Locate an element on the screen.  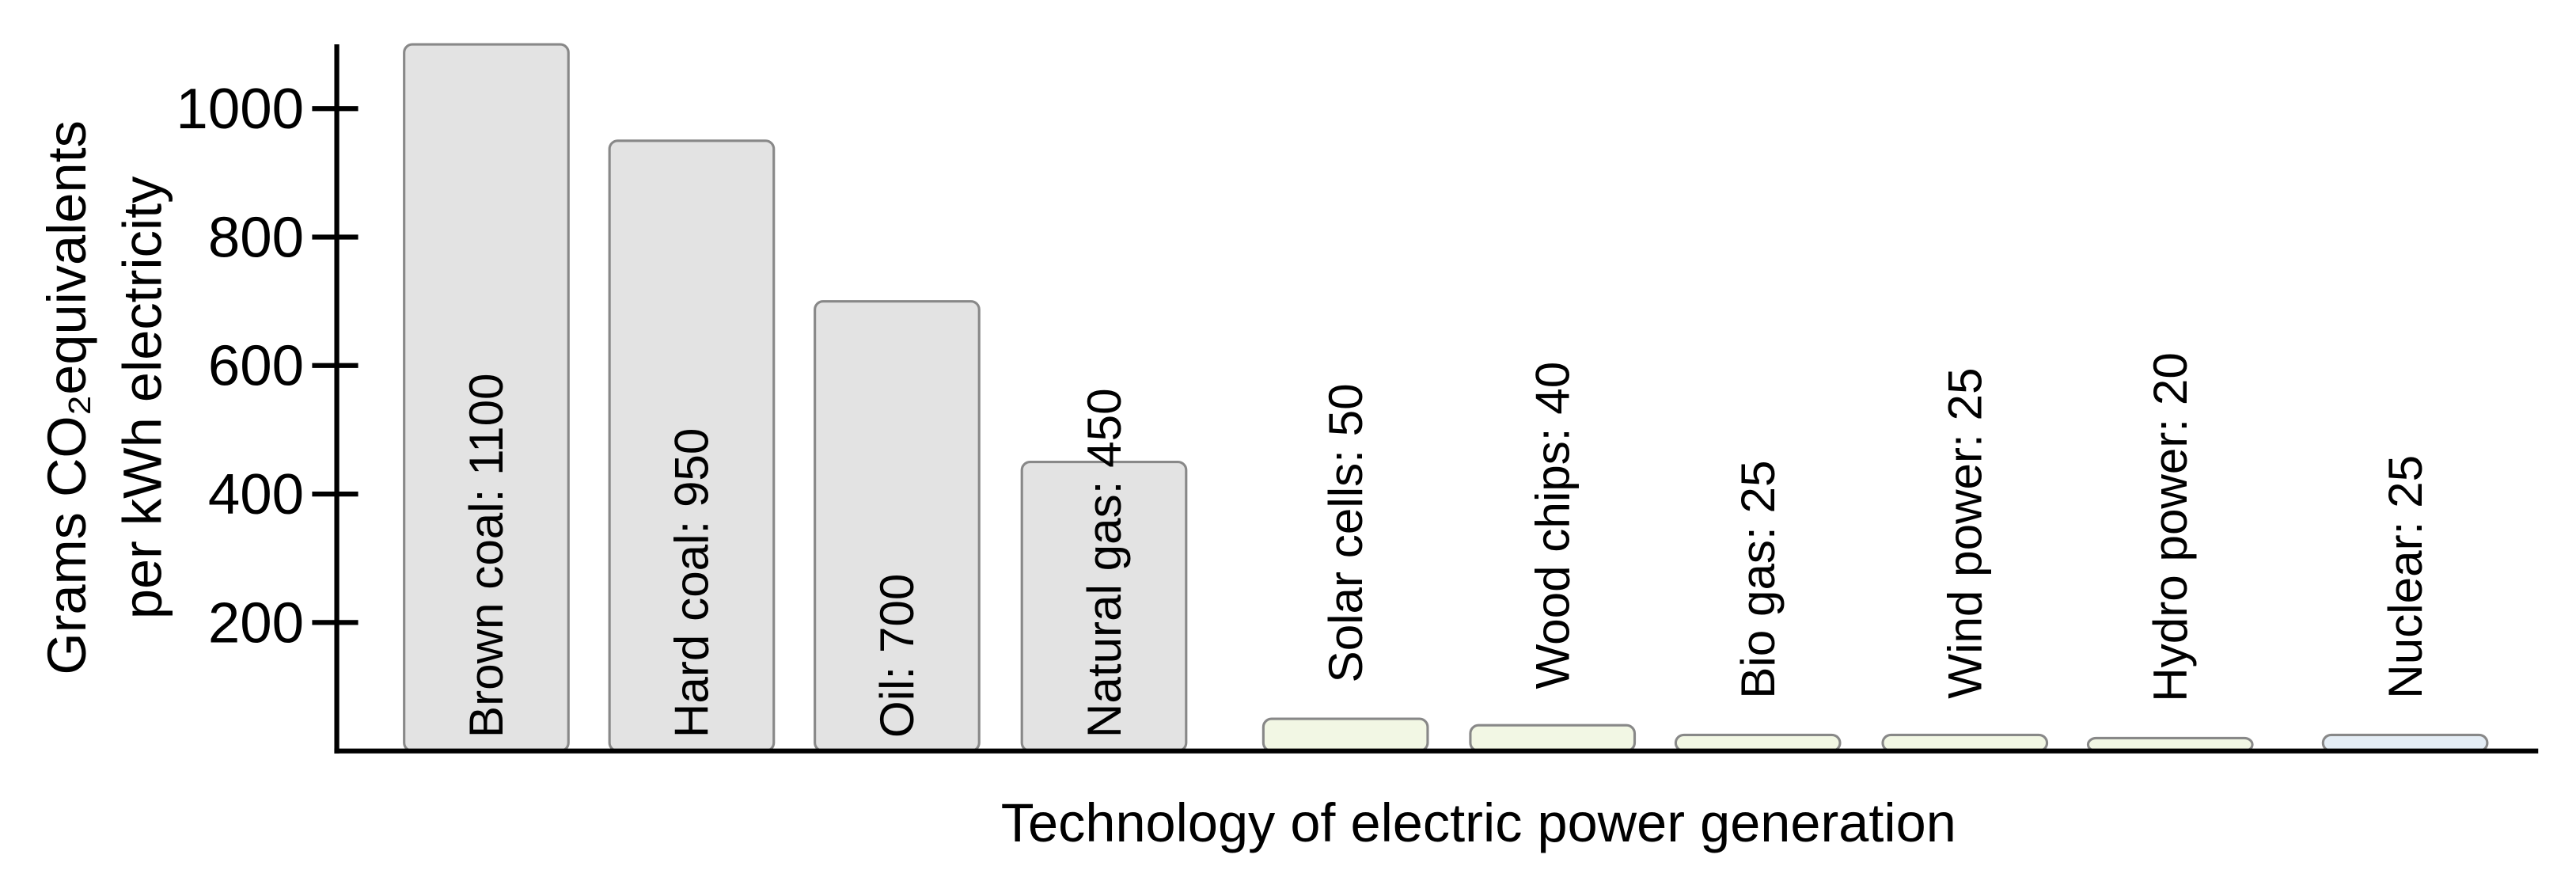
bar-label: Oil: 700 is located at coordinates (897, 656).